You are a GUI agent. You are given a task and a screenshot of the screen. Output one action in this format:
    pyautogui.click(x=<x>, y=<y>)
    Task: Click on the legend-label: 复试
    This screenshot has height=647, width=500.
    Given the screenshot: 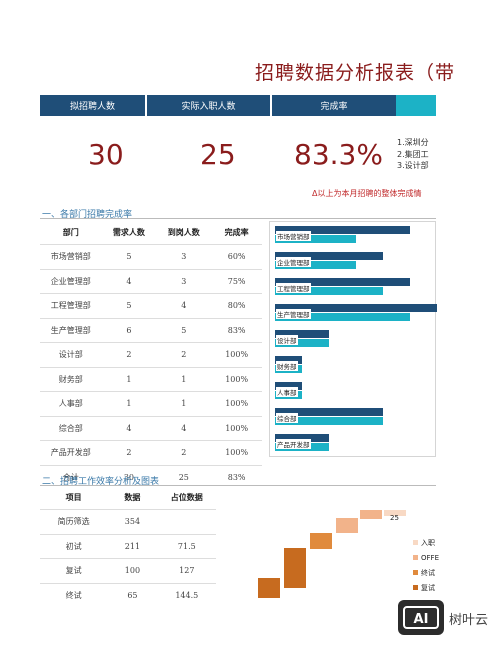 What is the action you would take?
    pyautogui.click(x=428, y=587)
    